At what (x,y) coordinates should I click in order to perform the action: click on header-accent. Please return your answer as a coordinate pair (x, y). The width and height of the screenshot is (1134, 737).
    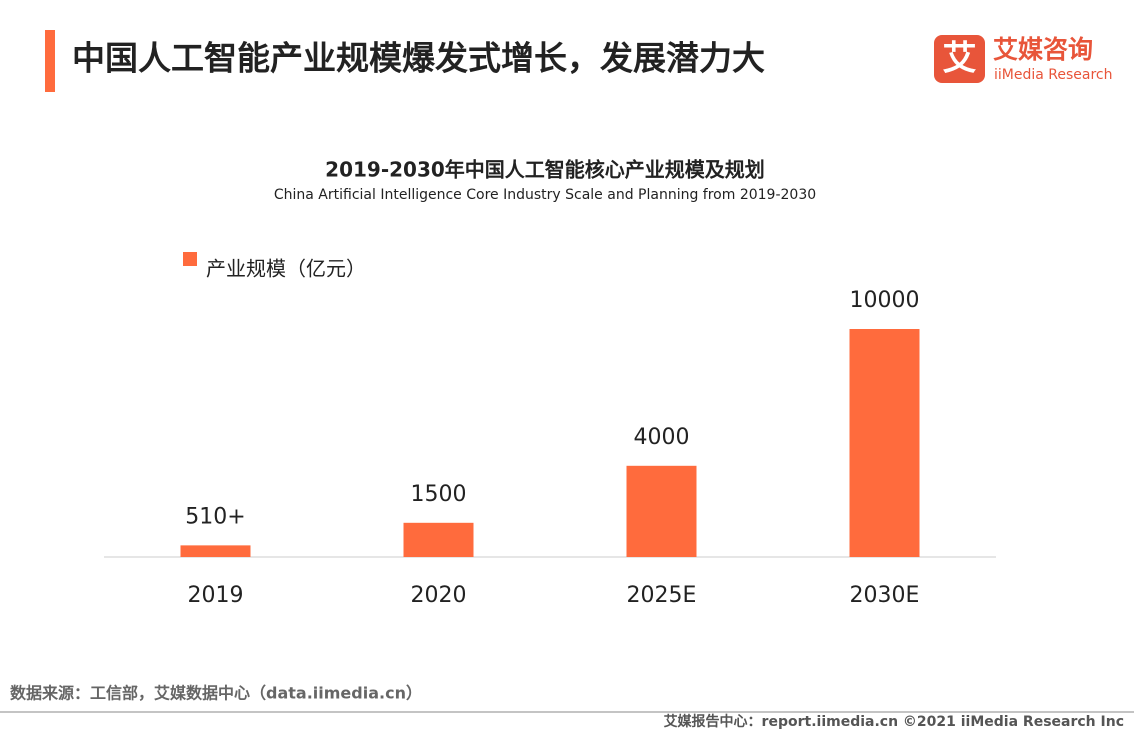
    Looking at the image, I should click on (50, 61).